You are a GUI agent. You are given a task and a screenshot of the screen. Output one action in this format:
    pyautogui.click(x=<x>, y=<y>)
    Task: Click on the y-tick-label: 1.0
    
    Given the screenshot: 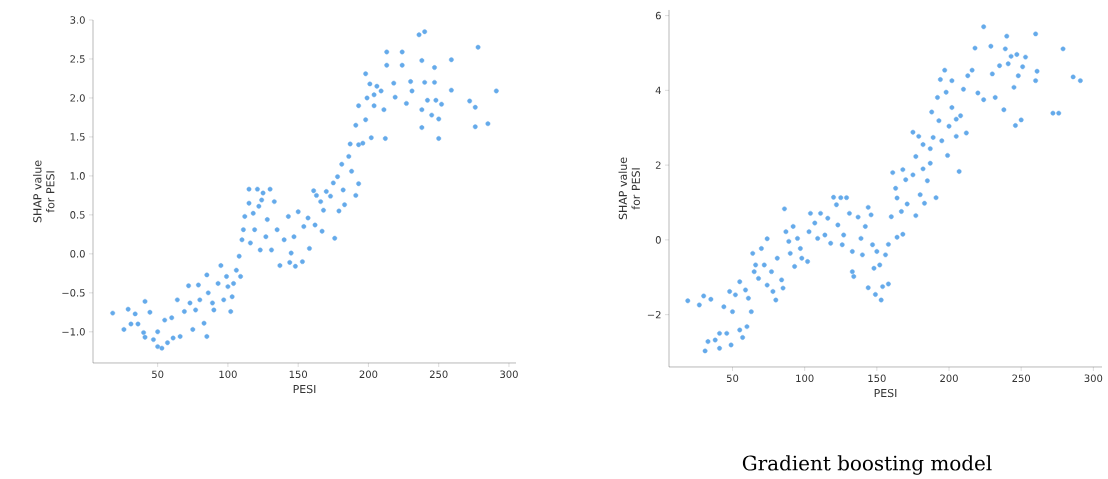 What is the action you would take?
    pyautogui.click(x=77, y=176)
    